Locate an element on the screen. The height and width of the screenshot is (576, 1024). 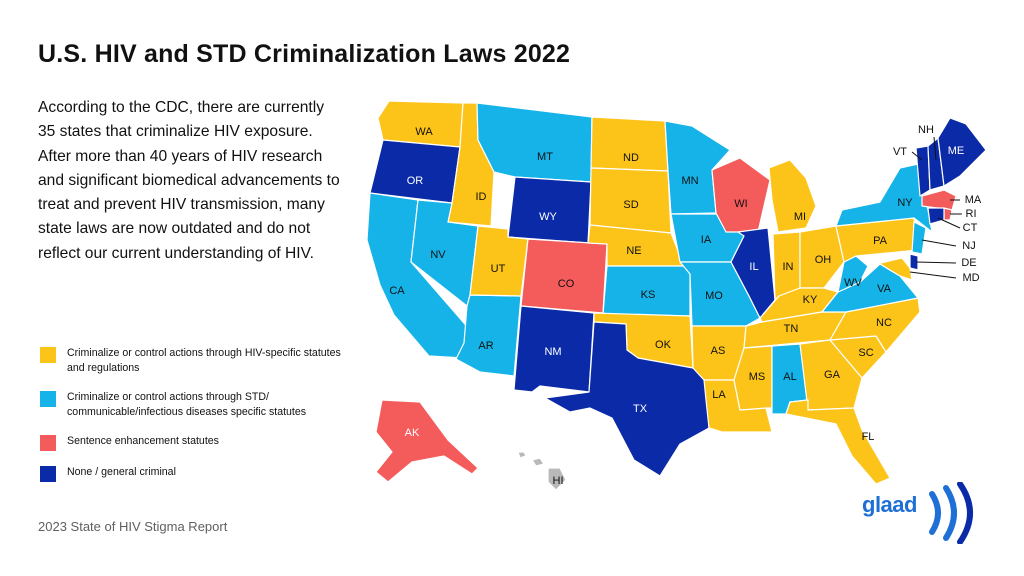
glaad-logo-text: glaad is located at coordinates (889, 504).